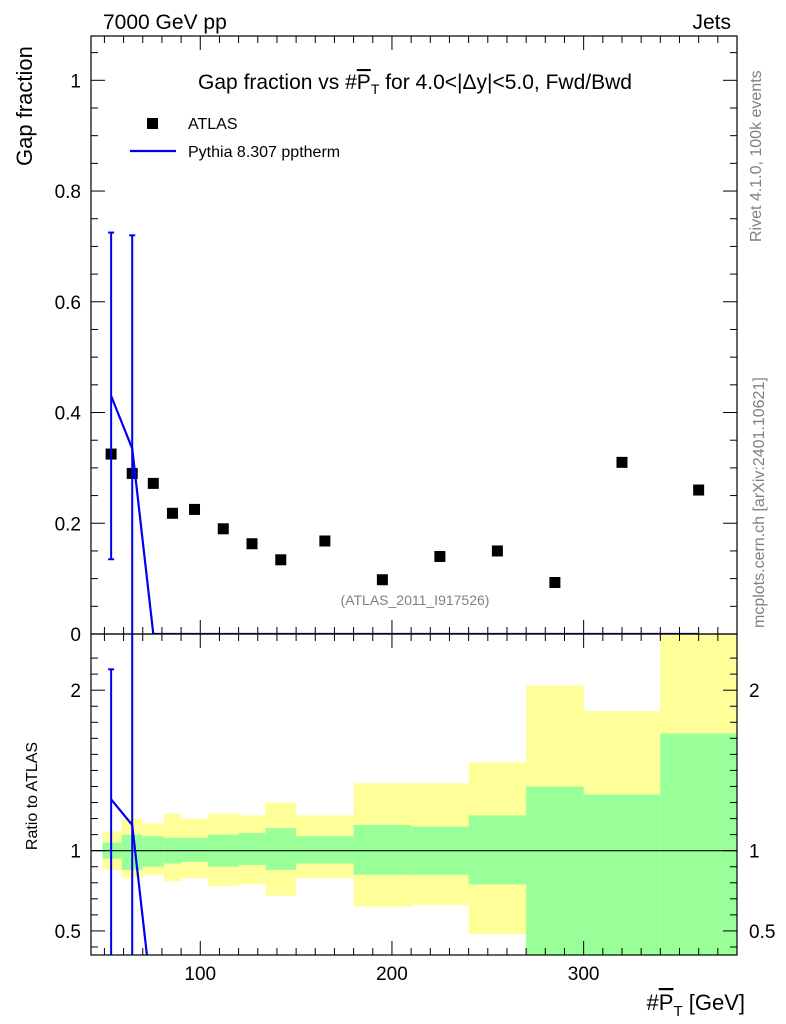  I want to click on legend-atlas-label: ATLAS, so click(213, 124).